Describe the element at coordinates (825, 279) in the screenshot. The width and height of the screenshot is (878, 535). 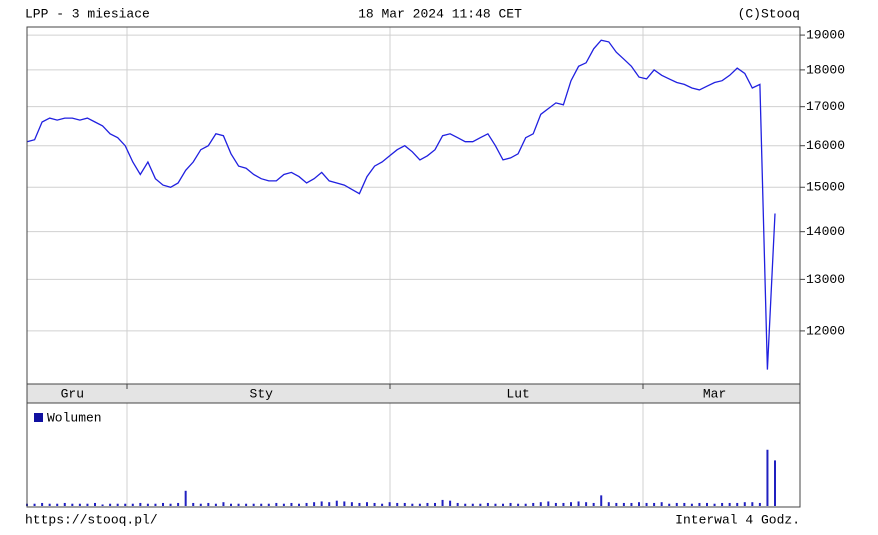
I see `y-tick-label: 13000` at that location.